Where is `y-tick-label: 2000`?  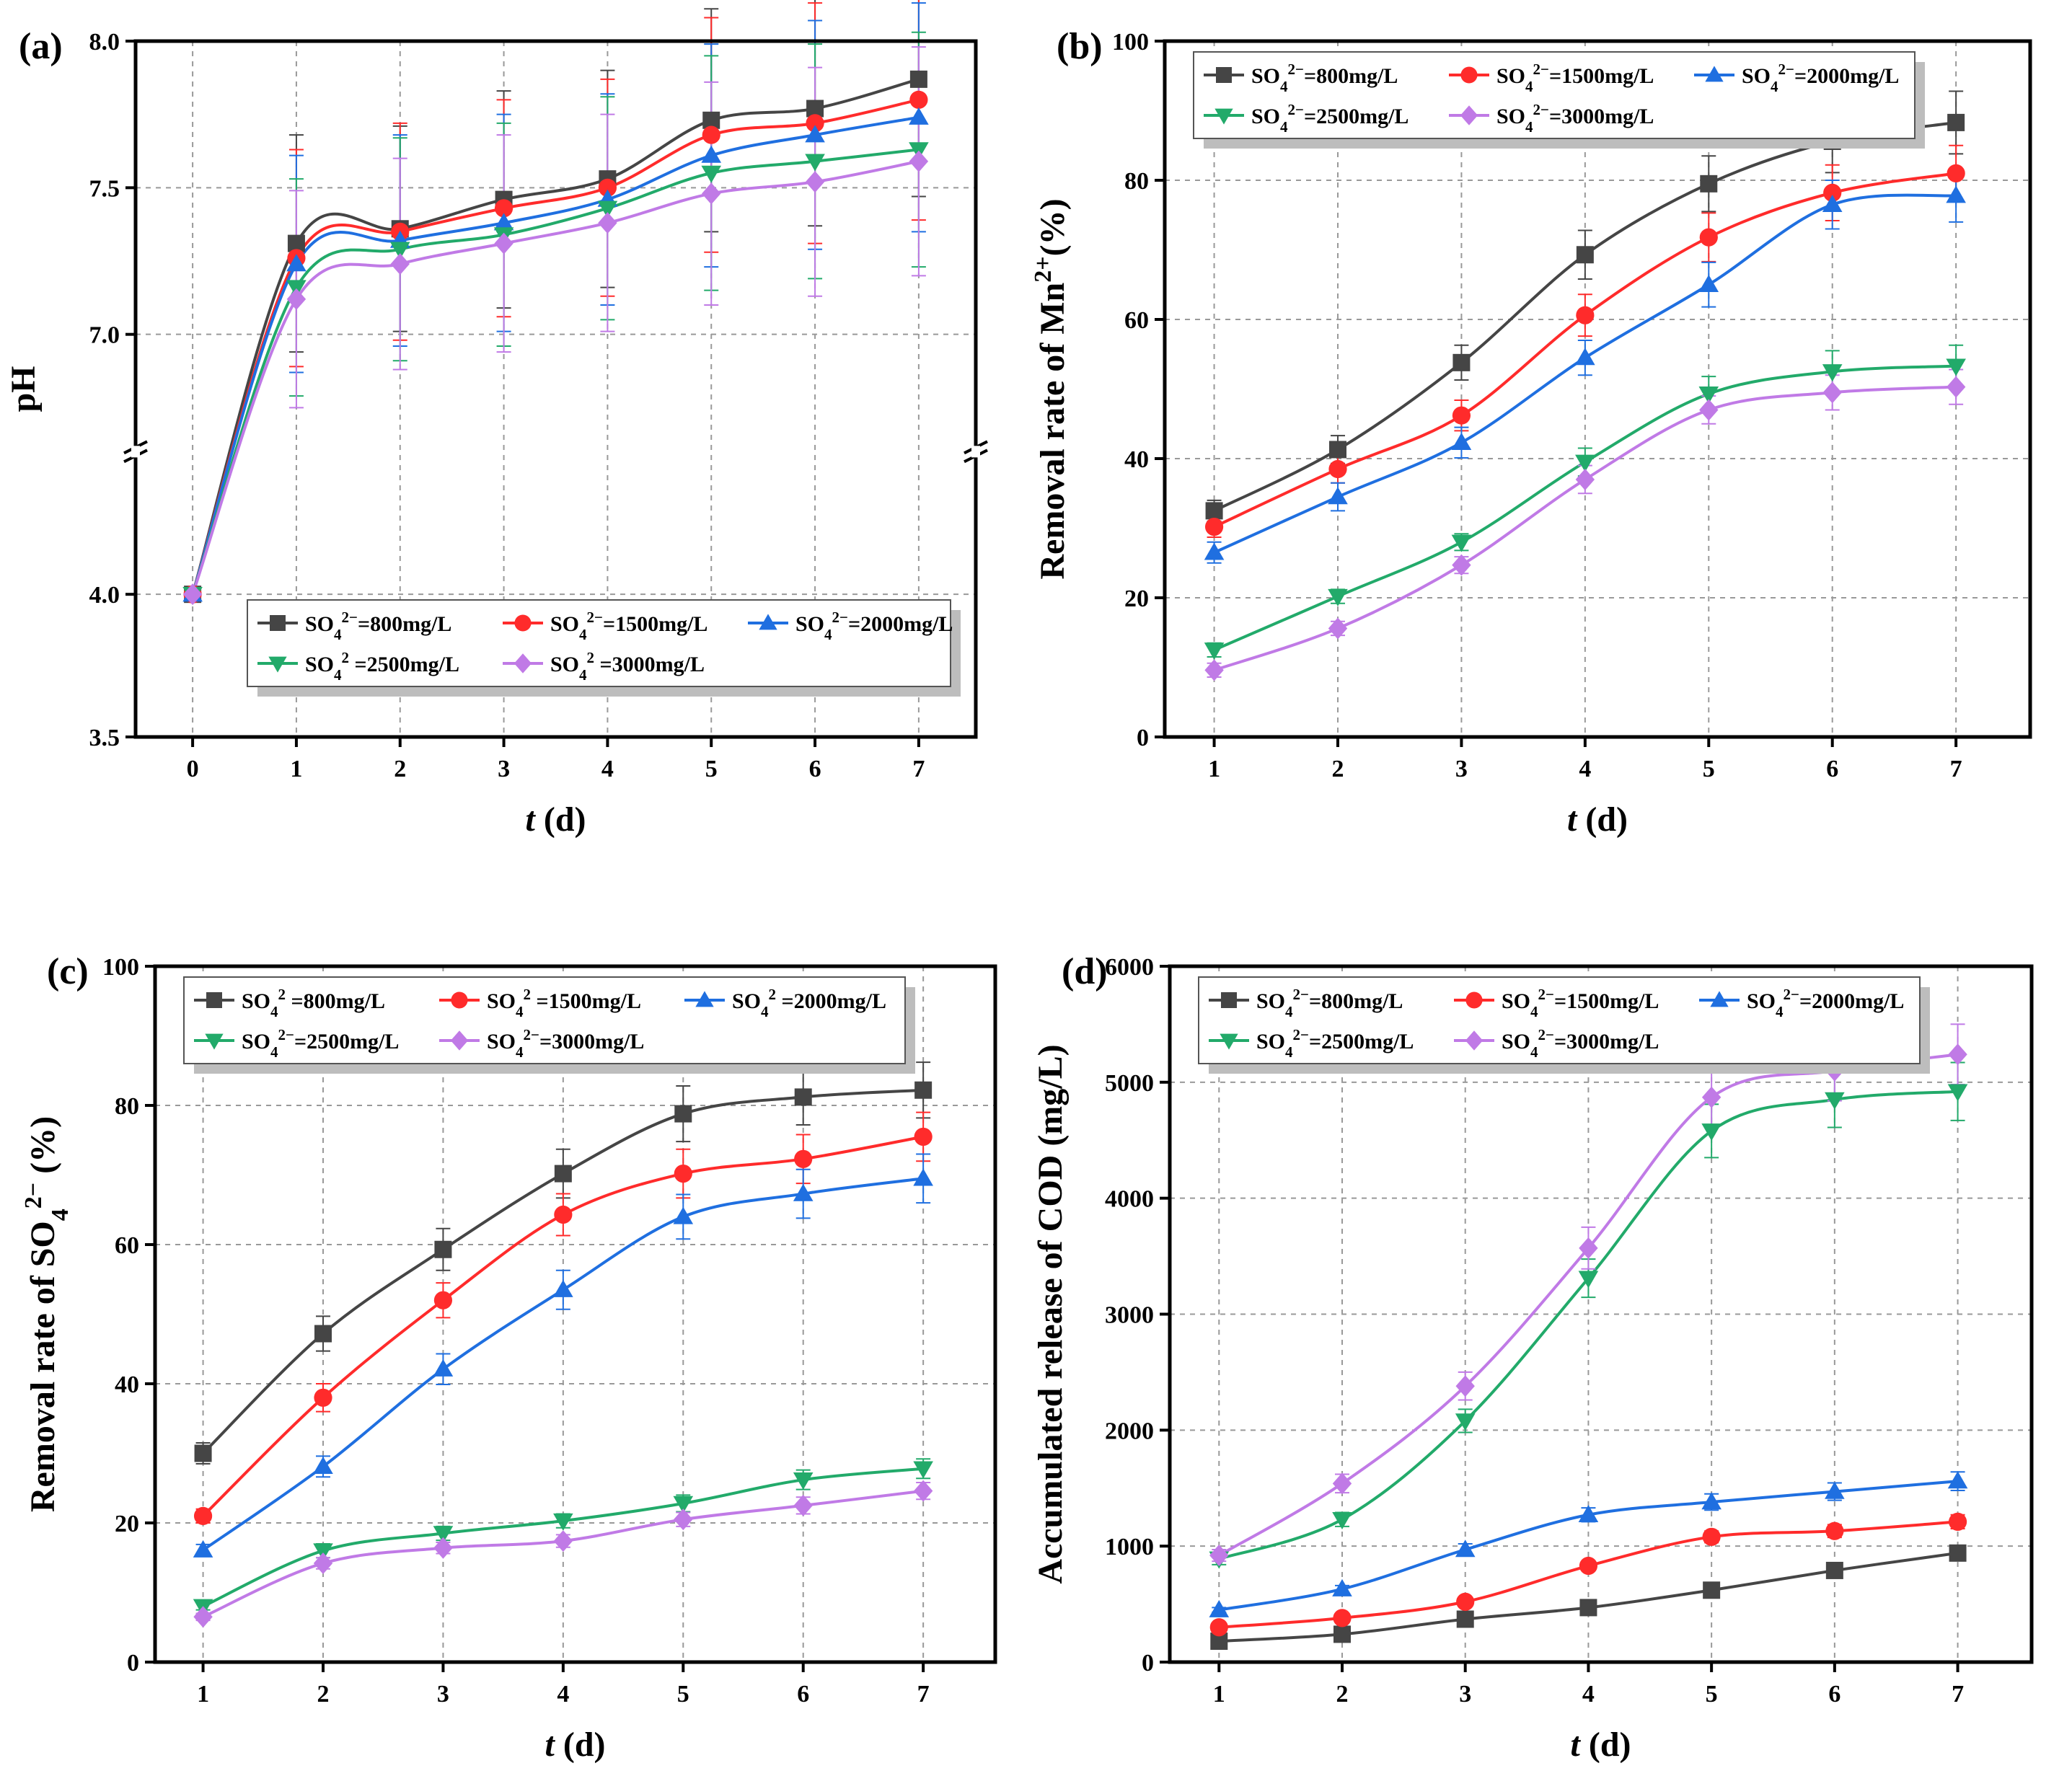 y-tick-label: 2000 is located at coordinates (1129, 1431).